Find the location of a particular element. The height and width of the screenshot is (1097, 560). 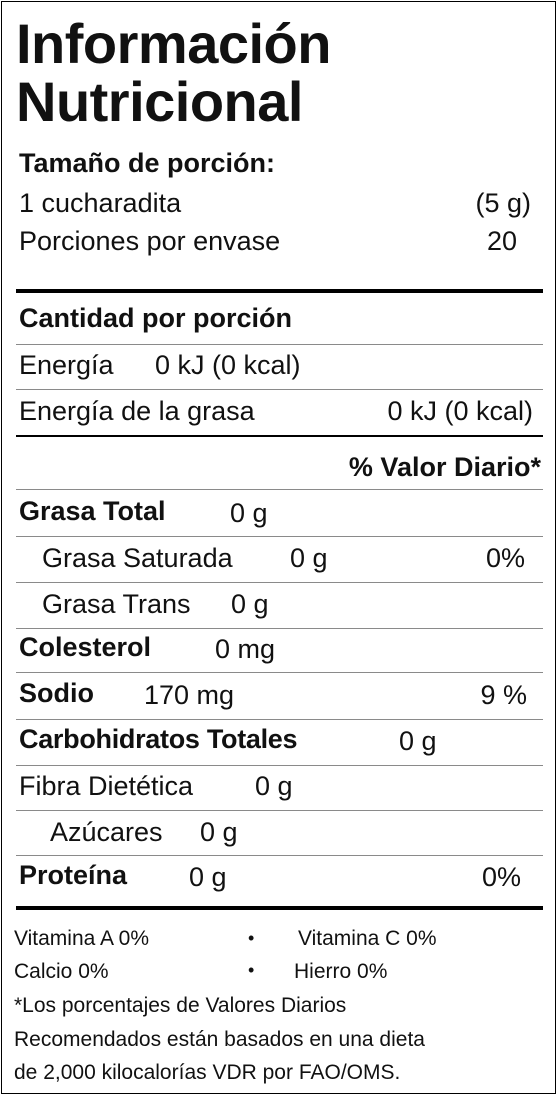

servings-per-container-label: Porciones por envase is located at coordinates (150, 241).